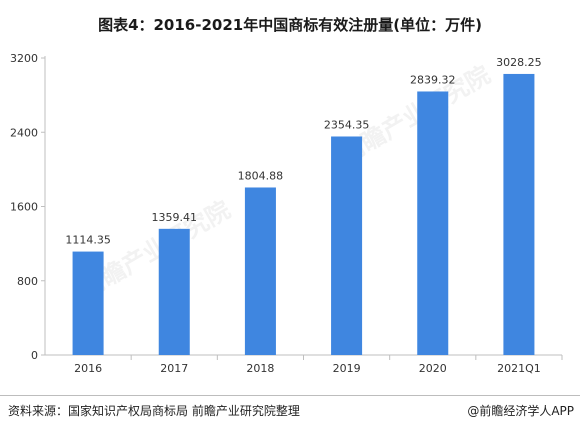 This screenshot has width=580, height=422. Describe the element at coordinates (519, 368) in the screenshot. I see `x-tick-label: 2021Q1` at that location.